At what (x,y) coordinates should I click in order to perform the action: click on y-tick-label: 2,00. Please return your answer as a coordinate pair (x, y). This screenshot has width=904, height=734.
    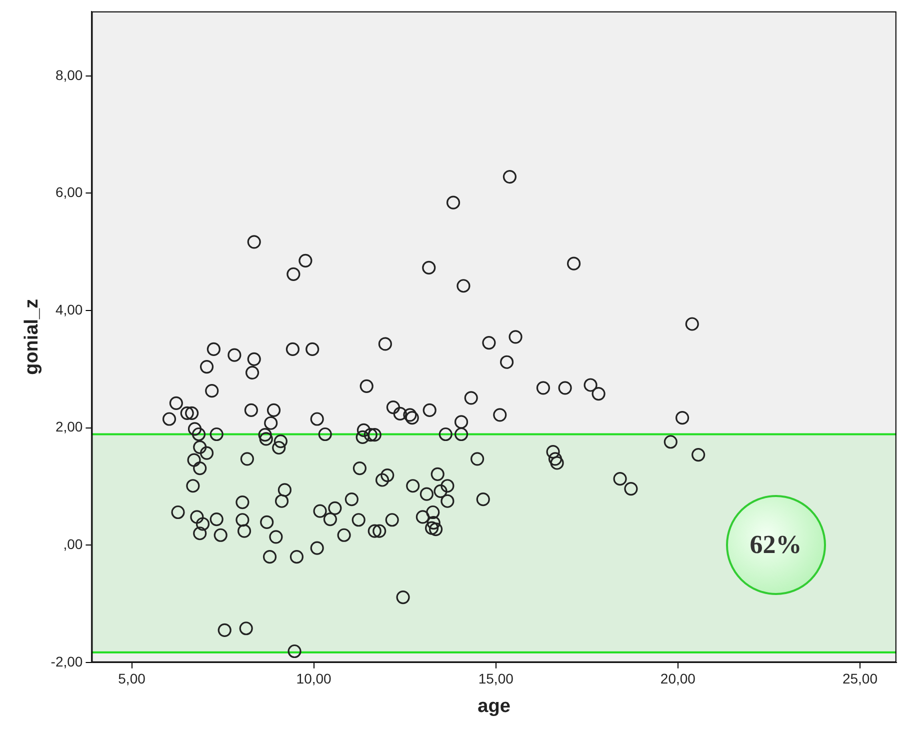
    Looking at the image, I should click on (69, 426).